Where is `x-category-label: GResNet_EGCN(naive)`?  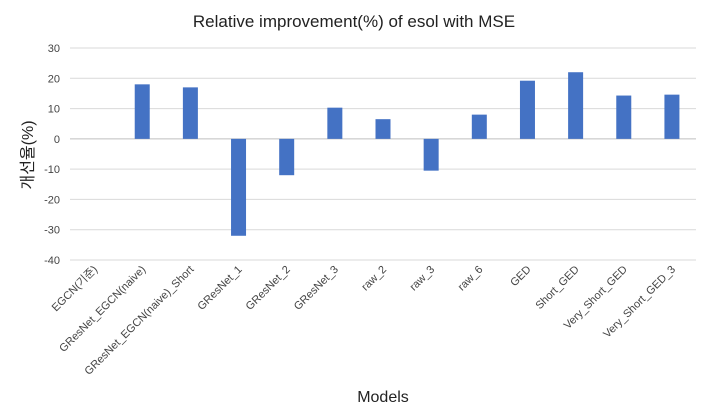
x-category-label: GResNet_EGCN(naive) is located at coordinates (102, 309).